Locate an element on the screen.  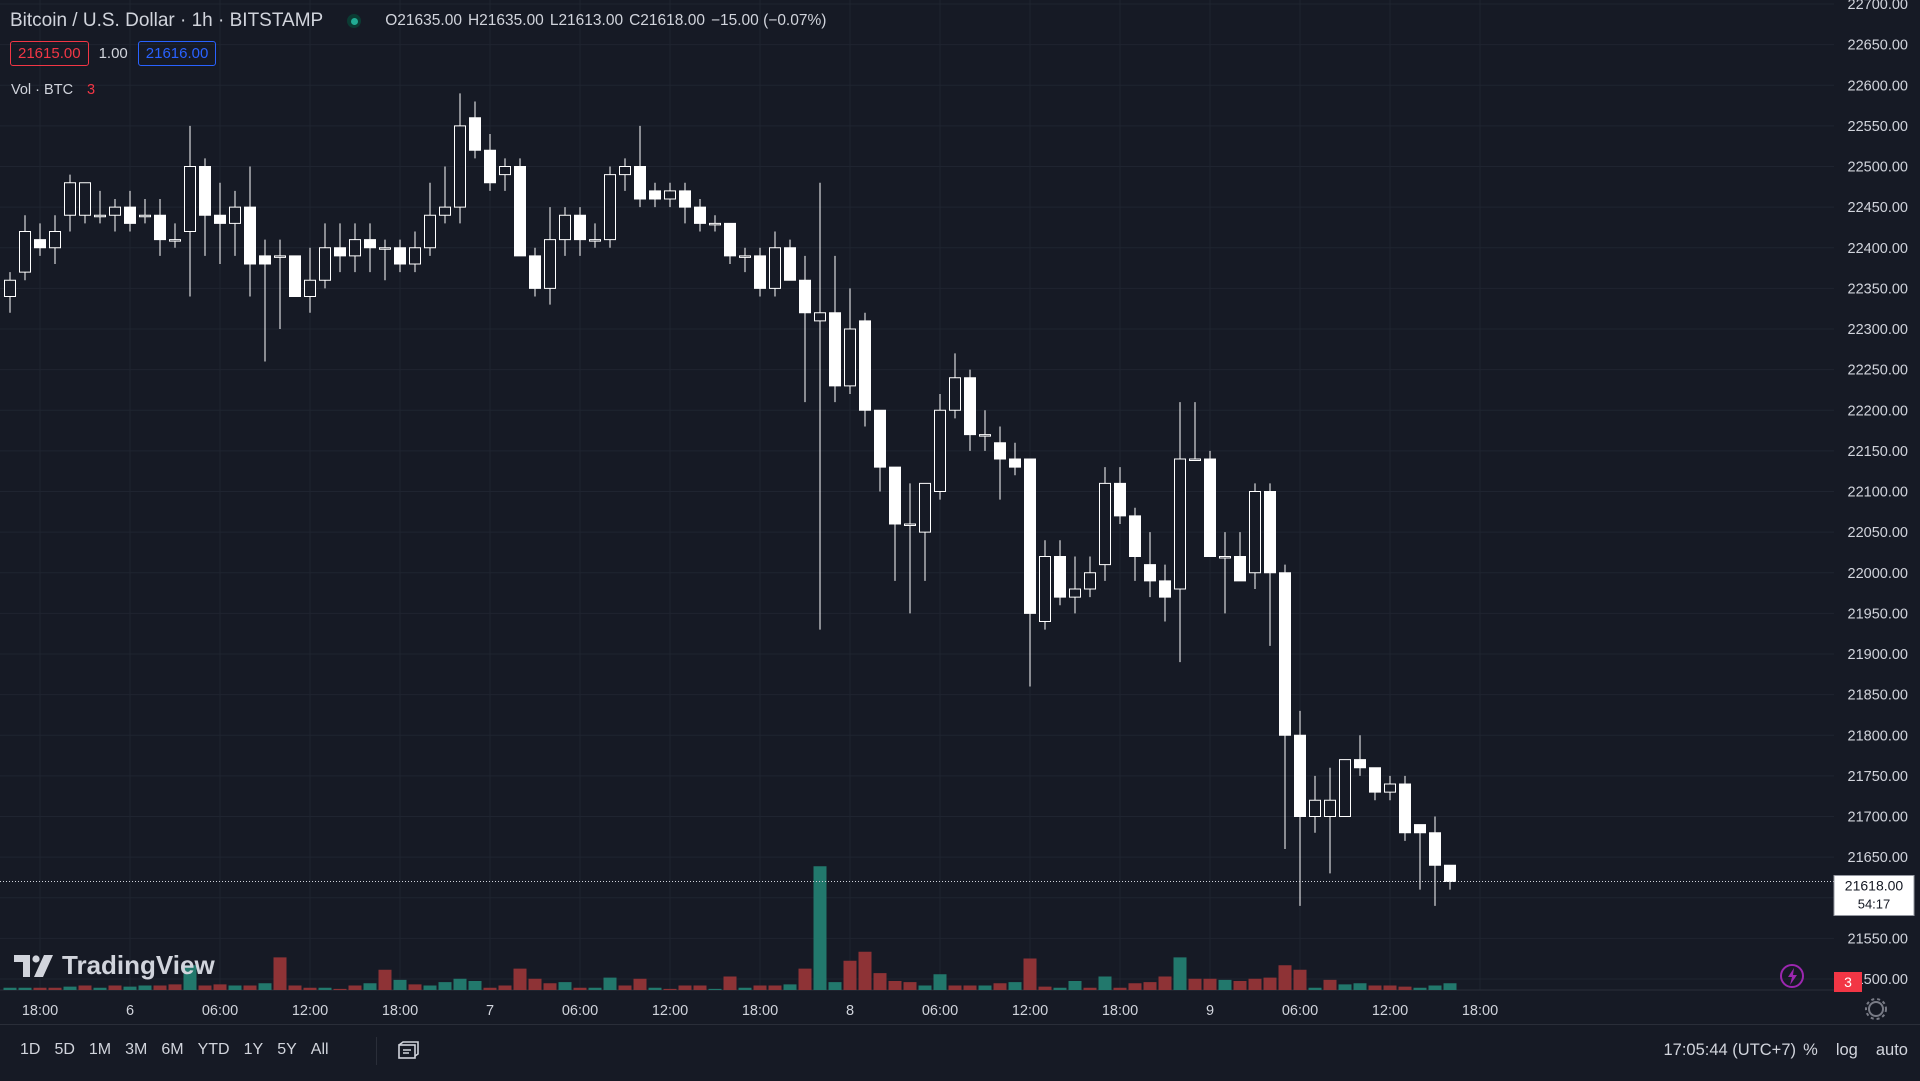
clock-timezone: 17:05:44 (UTC+7) is located at coordinates (1729, 1050).